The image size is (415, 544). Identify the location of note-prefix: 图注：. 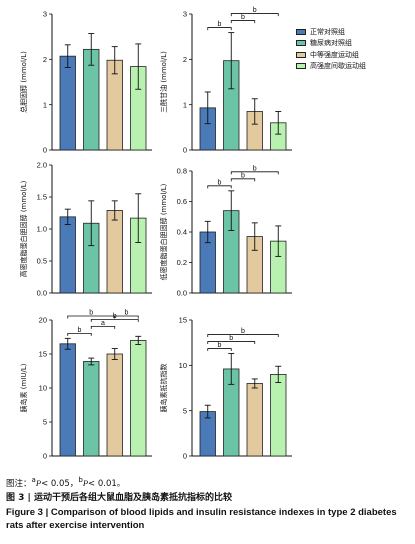
(19, 483).